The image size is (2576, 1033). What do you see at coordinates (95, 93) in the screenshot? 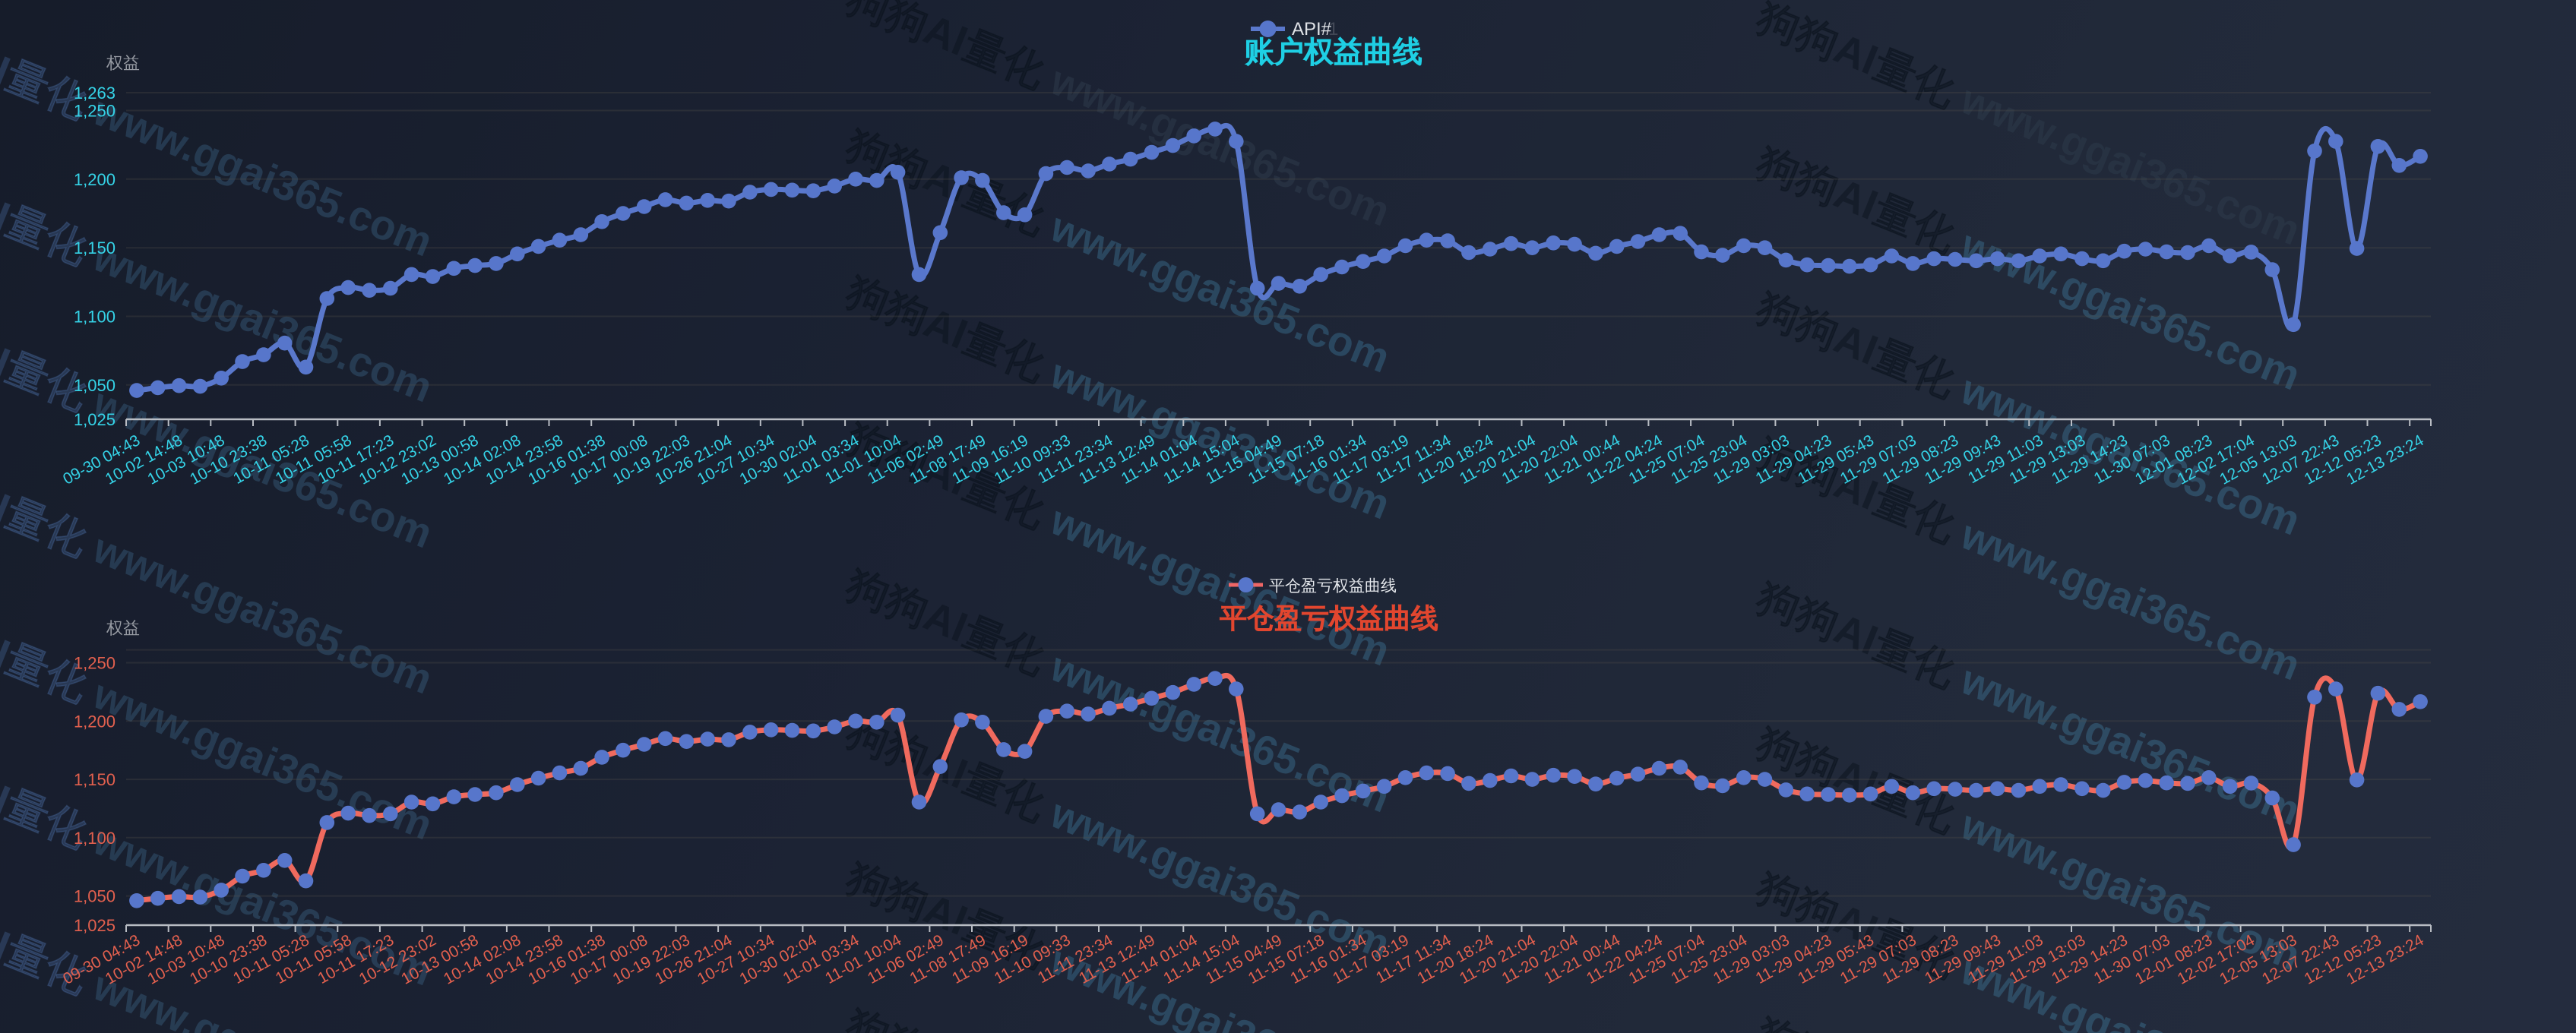
I see `svg-text: 1,263` at bounding box center [95, 93].